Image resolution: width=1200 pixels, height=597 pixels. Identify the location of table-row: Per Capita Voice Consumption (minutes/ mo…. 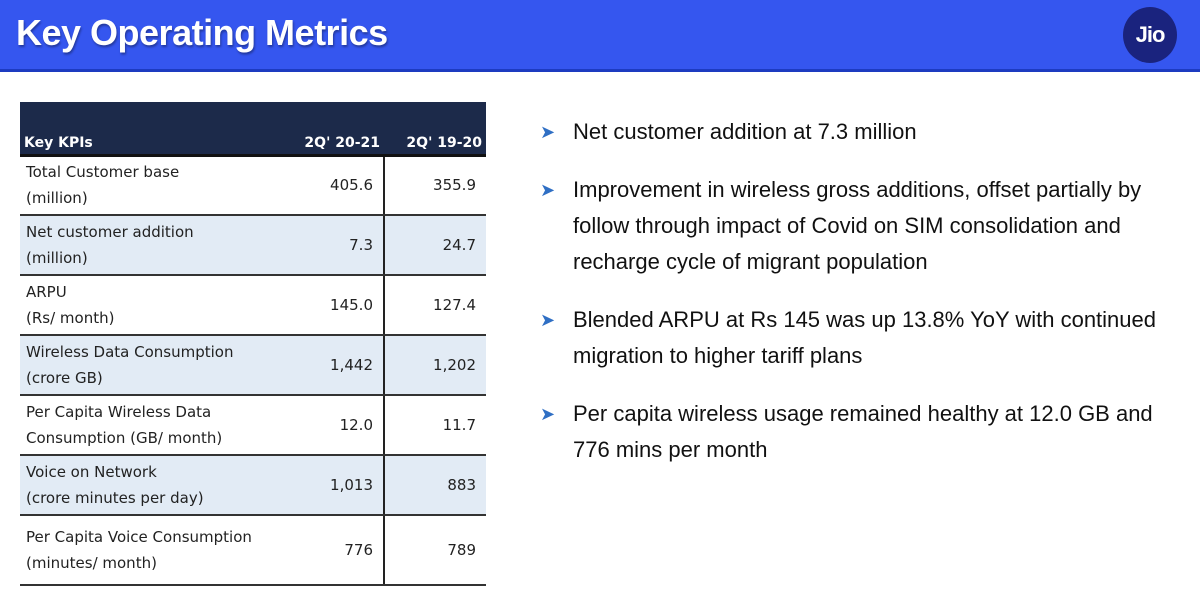
(253, 550).